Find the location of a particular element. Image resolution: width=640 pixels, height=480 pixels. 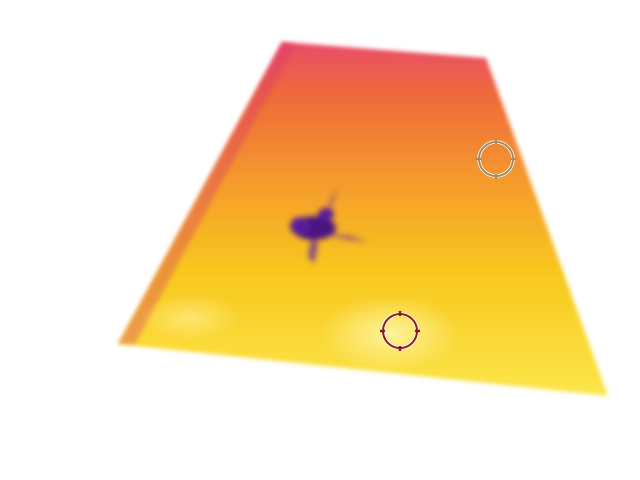

spot-crosshair-marker is located at coordinates (400, 331).